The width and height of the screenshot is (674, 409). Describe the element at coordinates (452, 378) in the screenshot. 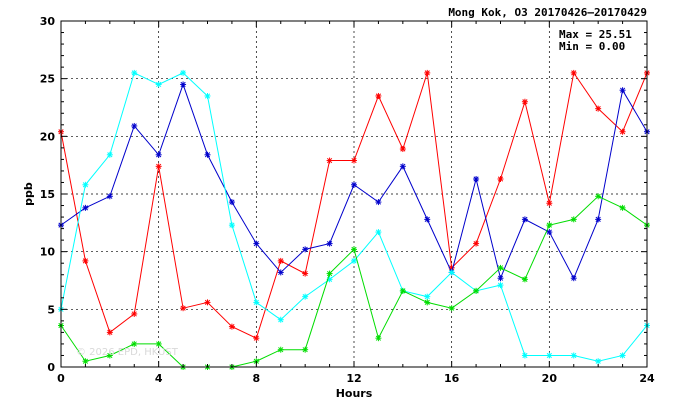

I see `x-tick-label-16: 16` at that location.